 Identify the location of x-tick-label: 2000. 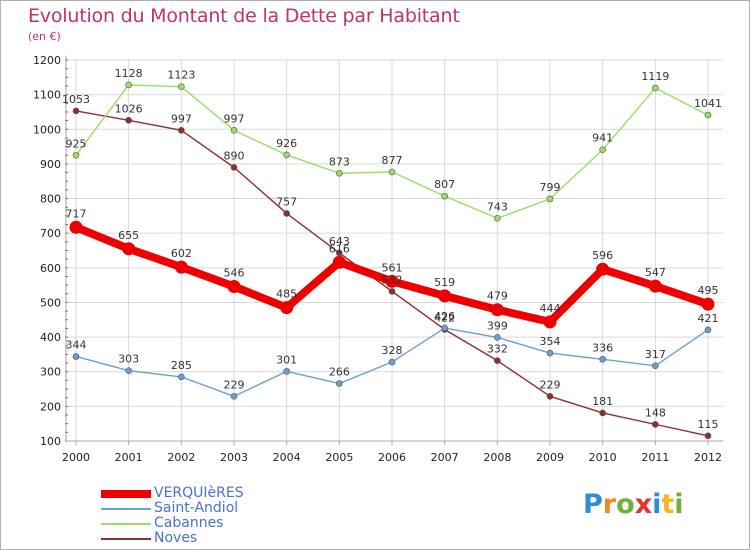
(76, 457).